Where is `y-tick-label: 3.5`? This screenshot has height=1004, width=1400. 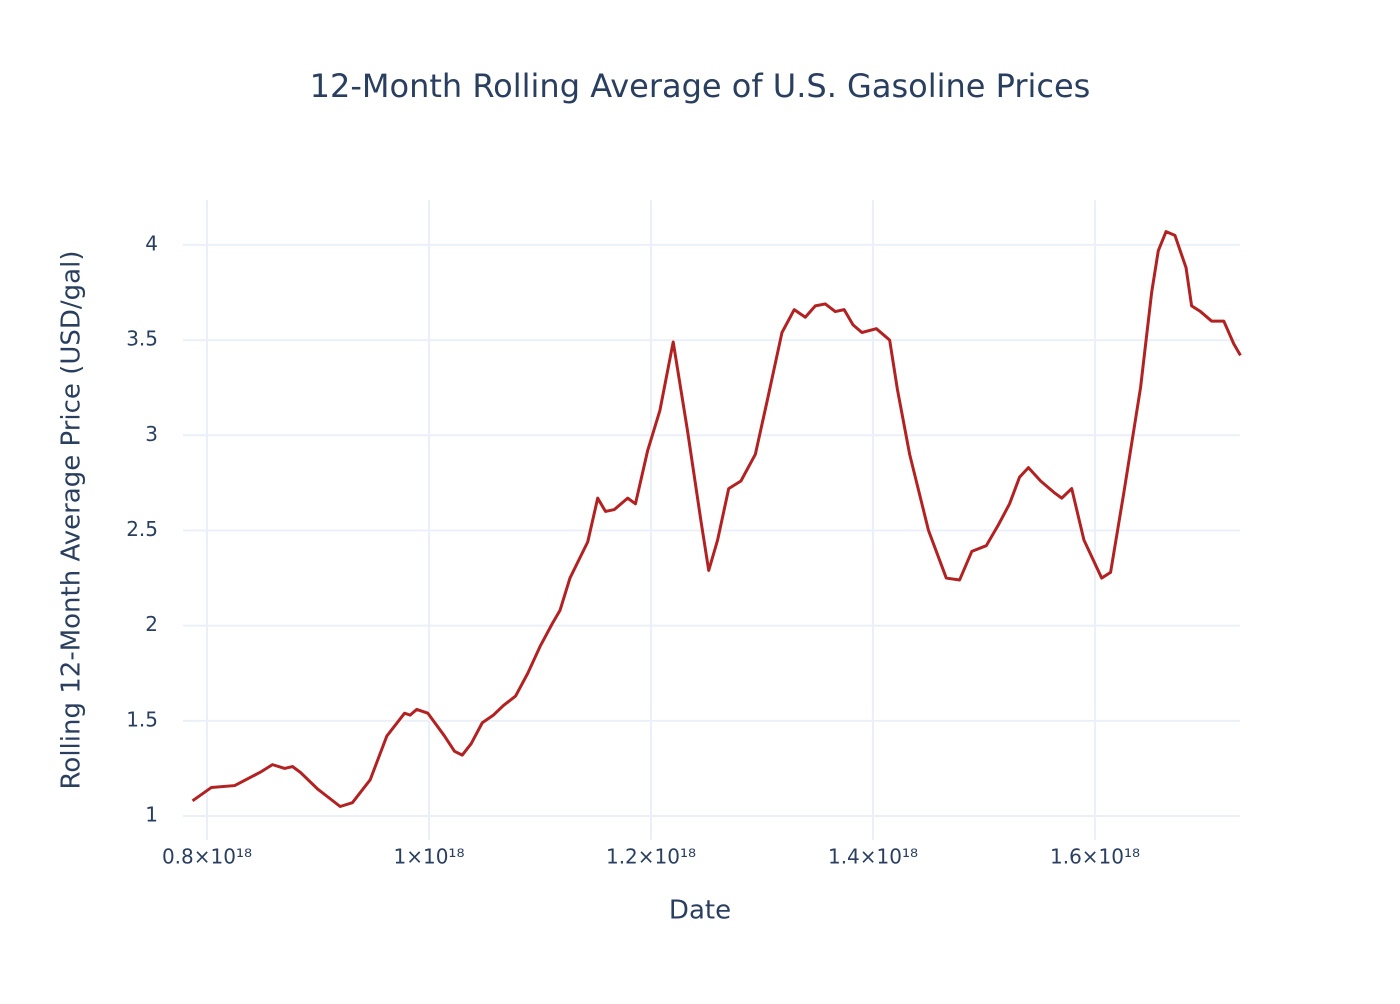
y-tick-label: 3.5 is located at coordinates (142, 339).